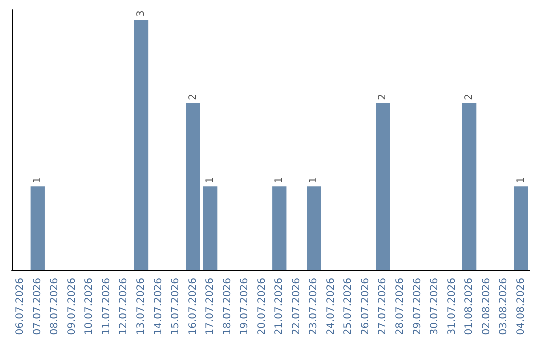 Image resolution: width=540 pixels, height=340 pixels. Describe the element at coordinates (176, 307) in the screenshot. I see `x-tick-label: 15.07.2026` at that location.